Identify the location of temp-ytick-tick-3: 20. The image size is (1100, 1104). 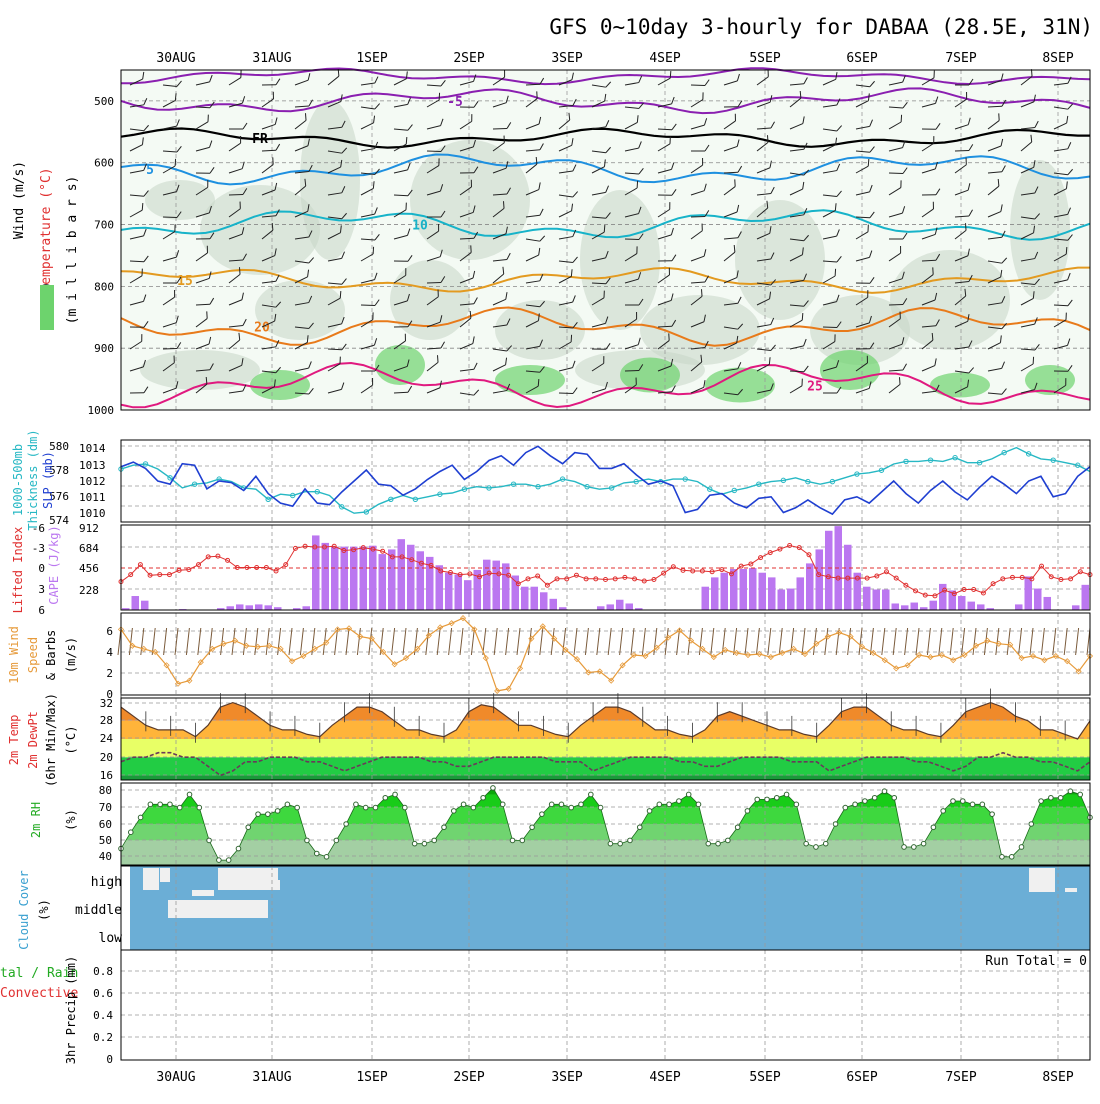
(106, 757).